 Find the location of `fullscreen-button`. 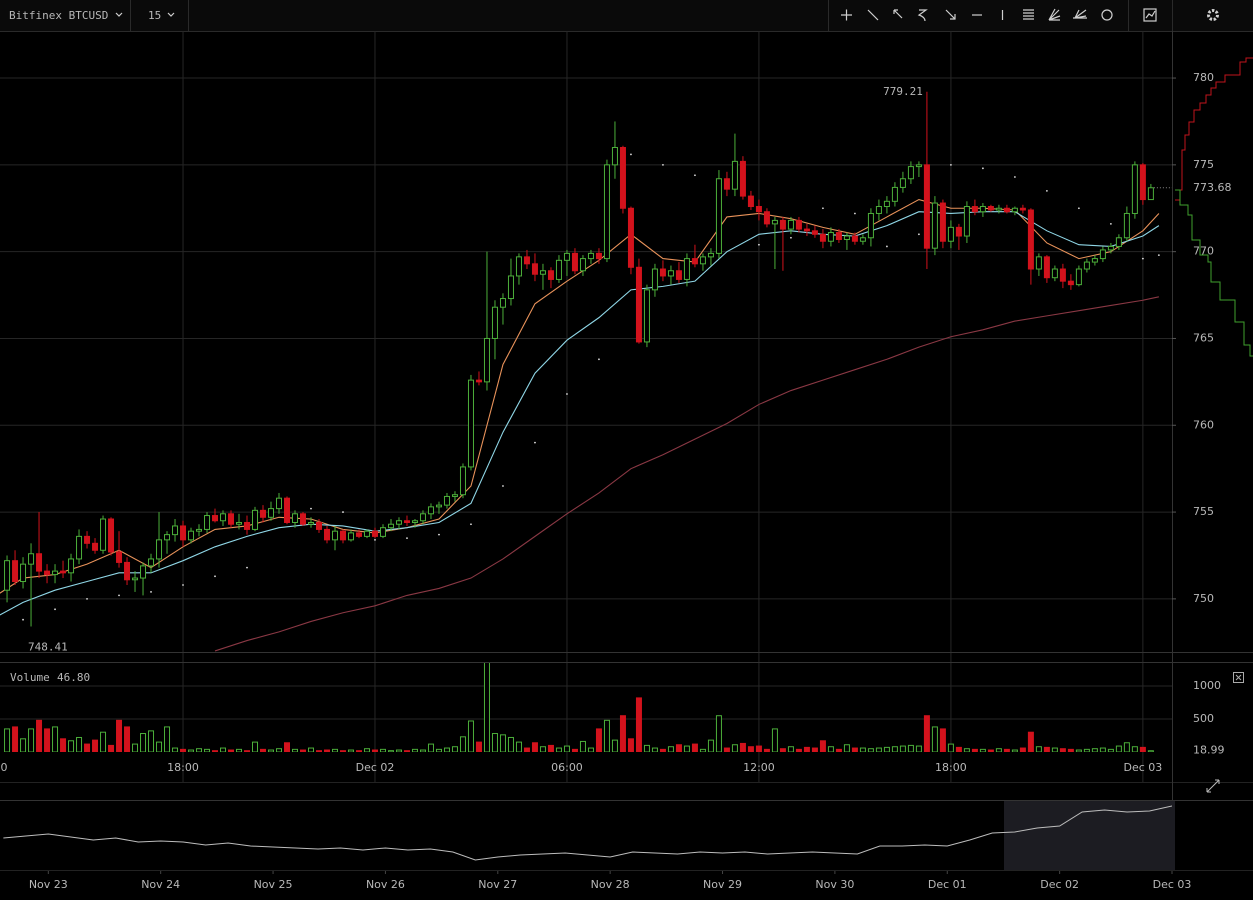

fullscreen-button is located at coordinates (1213, 786).